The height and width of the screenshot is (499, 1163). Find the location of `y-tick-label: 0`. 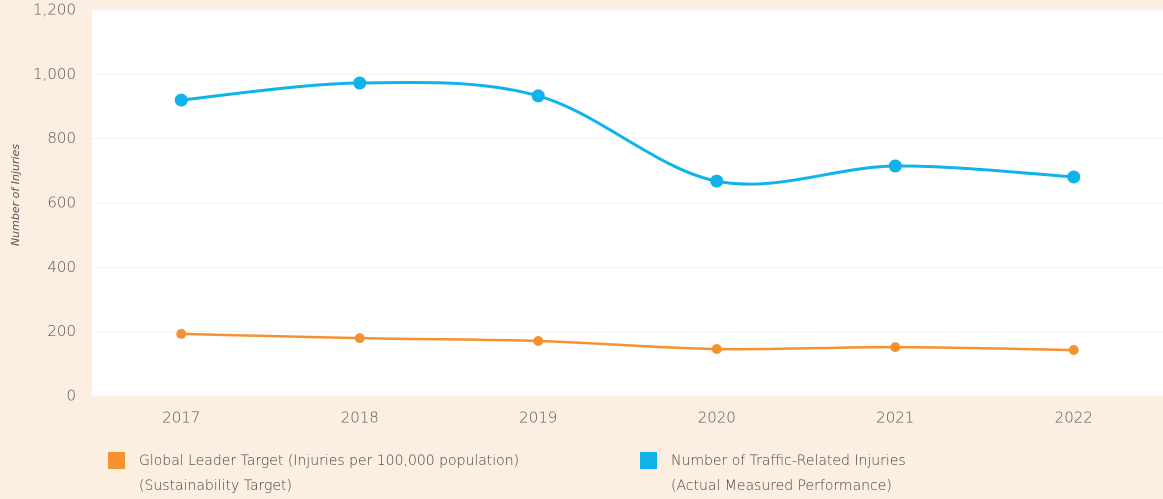

y-tick-label: 0 is located at coordinates (71, 396).